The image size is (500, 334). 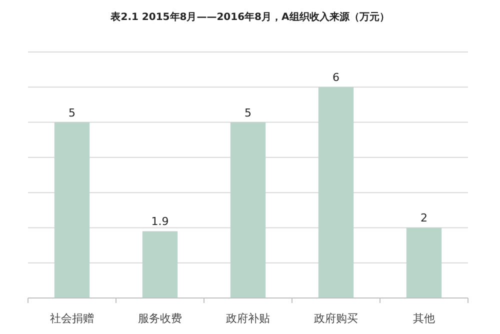 I want to click on data-label: 2, so click(x=424, y=218).